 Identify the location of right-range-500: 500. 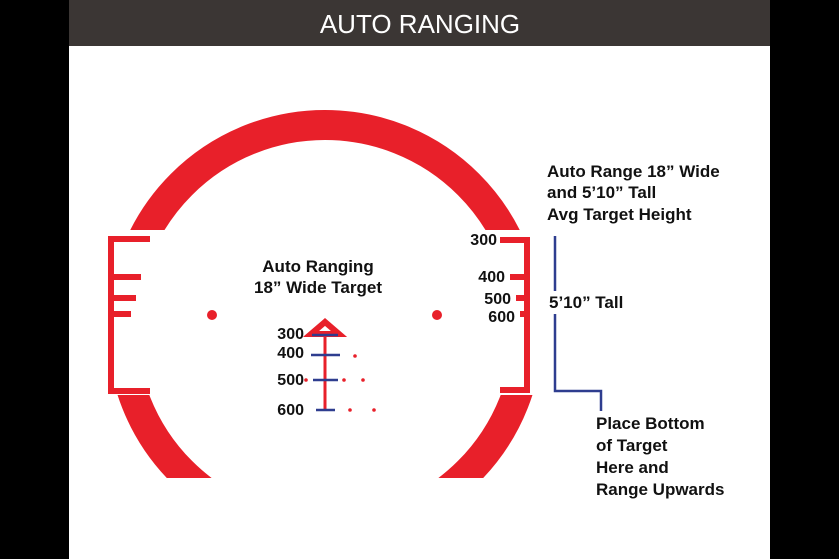
(497, 299).